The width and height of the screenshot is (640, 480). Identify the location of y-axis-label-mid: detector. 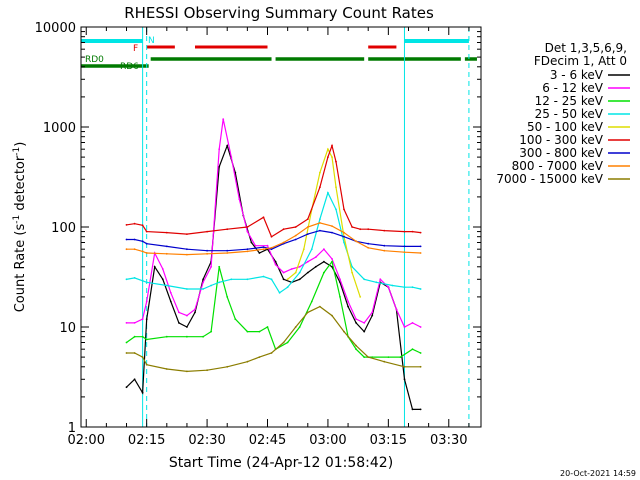
(20, 185).